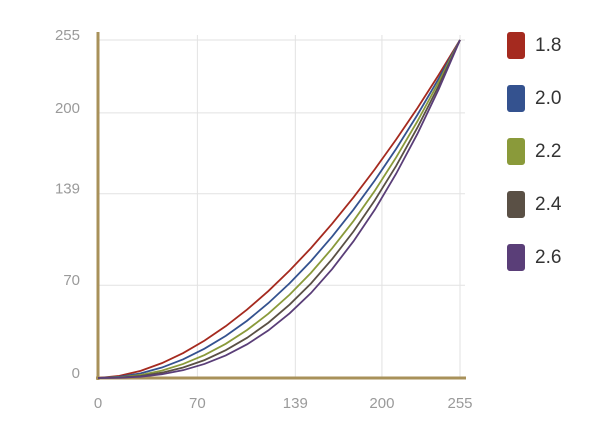 This screenshot has width=600, height=424. Describe the element at coordinates (67, 35) in the screenshot. I see `y-tick-label: 255` at that location.